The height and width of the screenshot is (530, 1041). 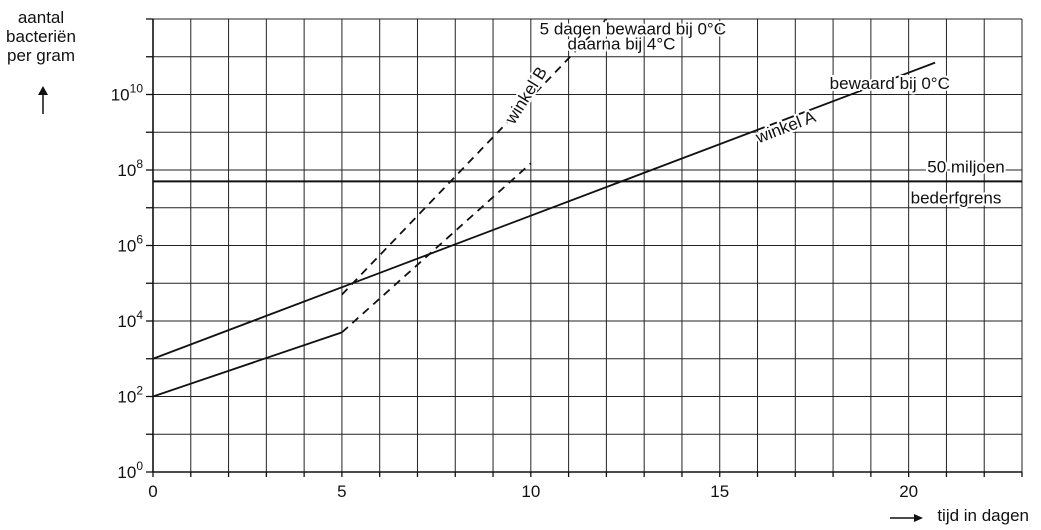 What do you see at coordinates (719, 491) in the screenshot?
I see `x-tick-label: 15` at bounding box center [719, 491].